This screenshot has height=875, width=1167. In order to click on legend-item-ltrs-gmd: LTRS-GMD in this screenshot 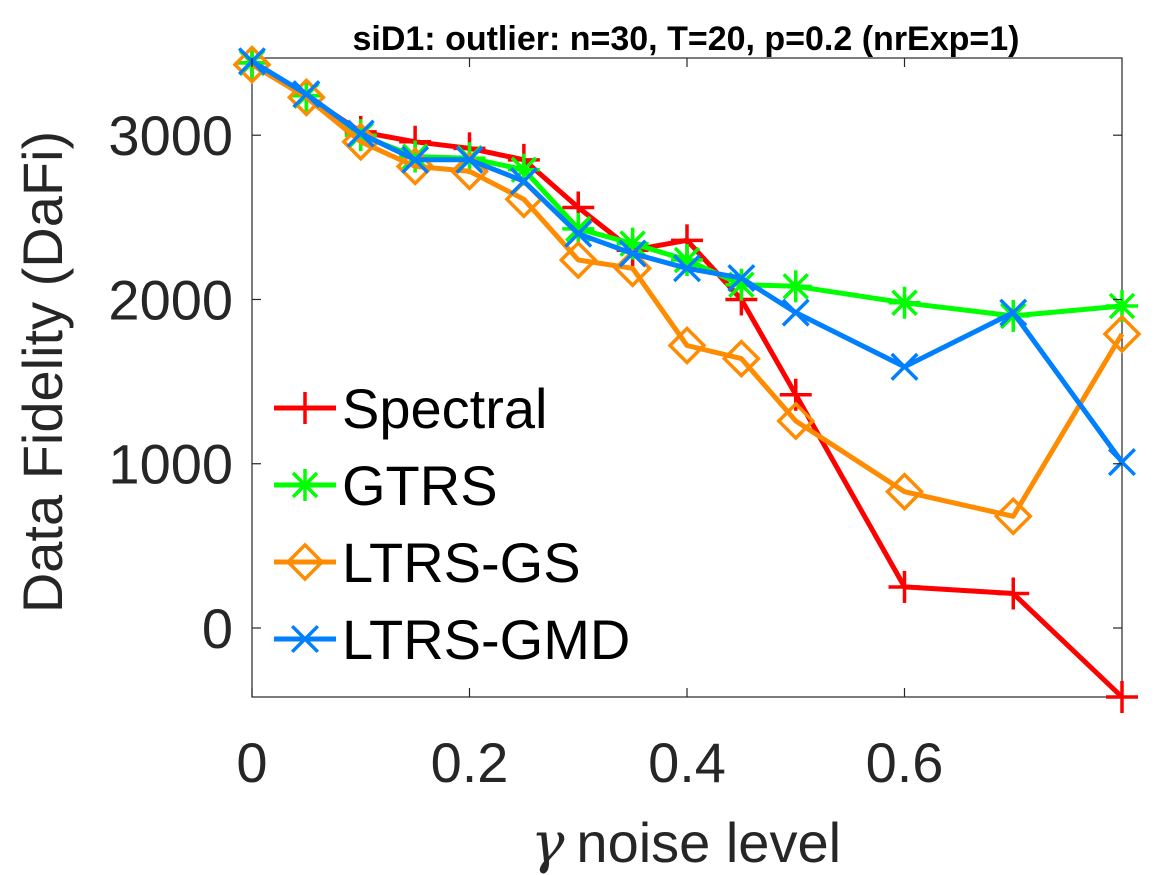, I will do `click(452, 639)`.